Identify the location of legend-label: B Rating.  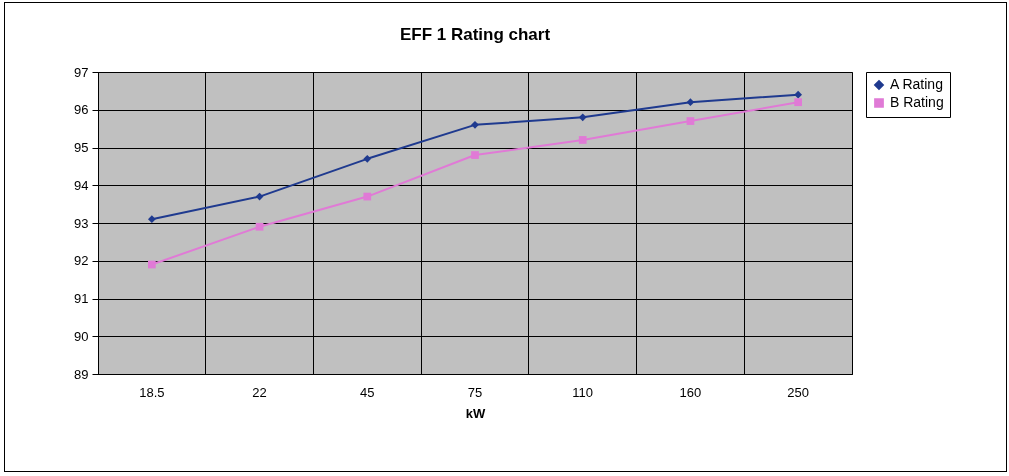
(917, 102).